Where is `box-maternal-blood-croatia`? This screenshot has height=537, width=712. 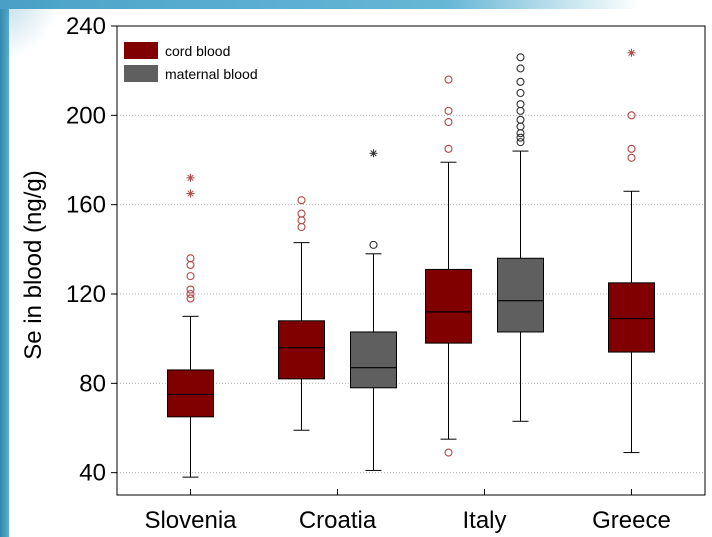 box-maternal-blood-croatia is located at coordinates (373, 310).